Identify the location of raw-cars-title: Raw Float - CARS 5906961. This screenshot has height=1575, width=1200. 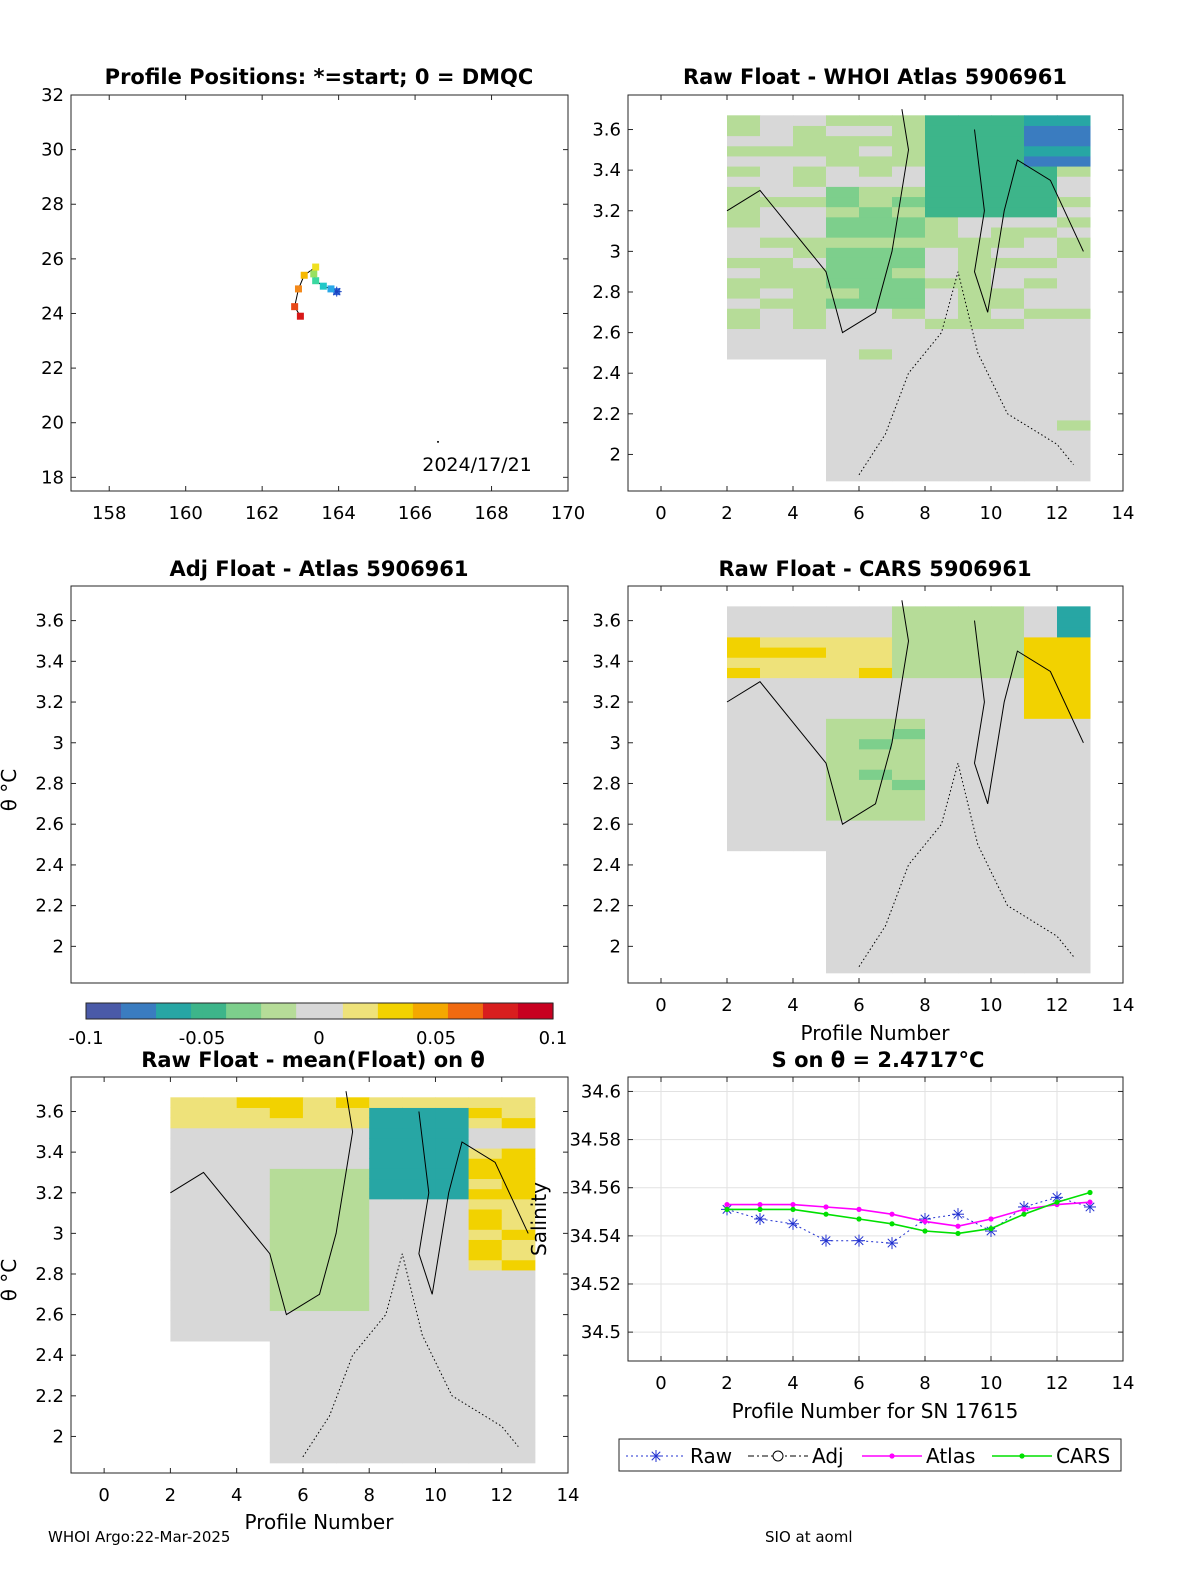
(874, 569).